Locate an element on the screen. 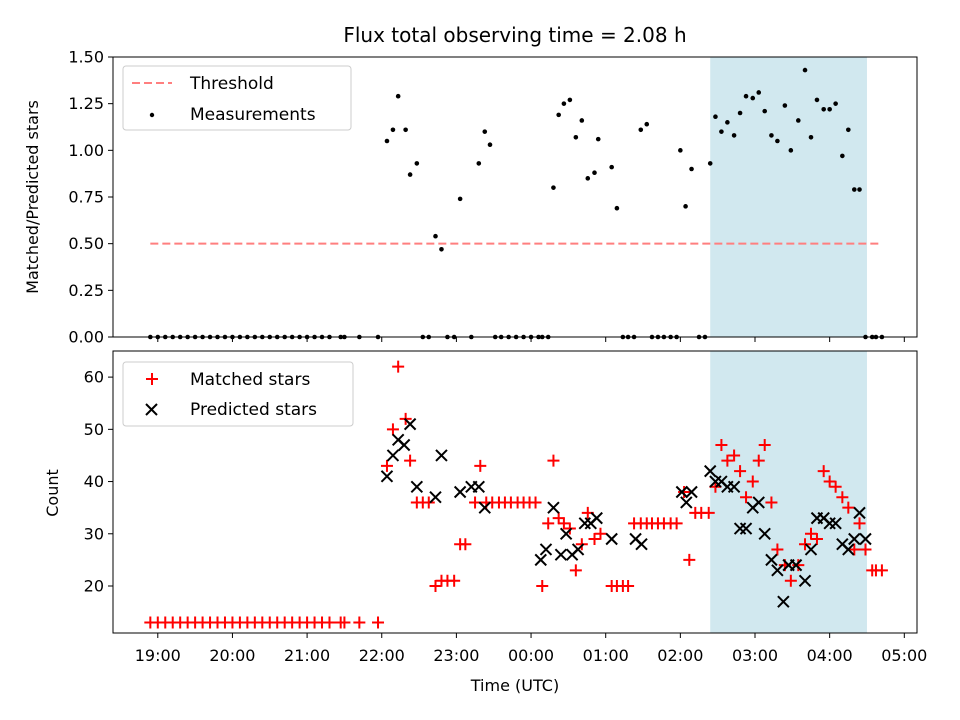  legend-box is located at coordinates (237, 98).